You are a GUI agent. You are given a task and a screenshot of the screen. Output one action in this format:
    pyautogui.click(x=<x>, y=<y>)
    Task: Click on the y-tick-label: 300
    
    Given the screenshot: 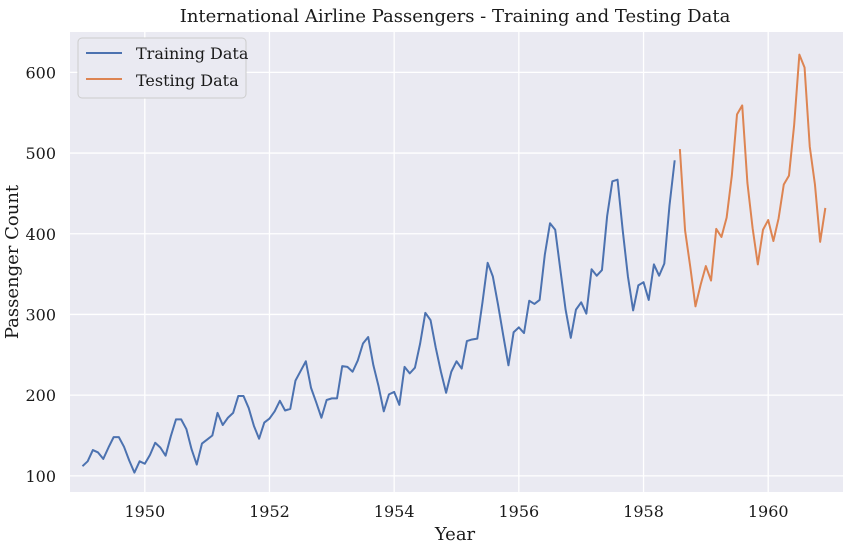 What is the action you would take?
    pyautogui.click(x=40, y=314)
    